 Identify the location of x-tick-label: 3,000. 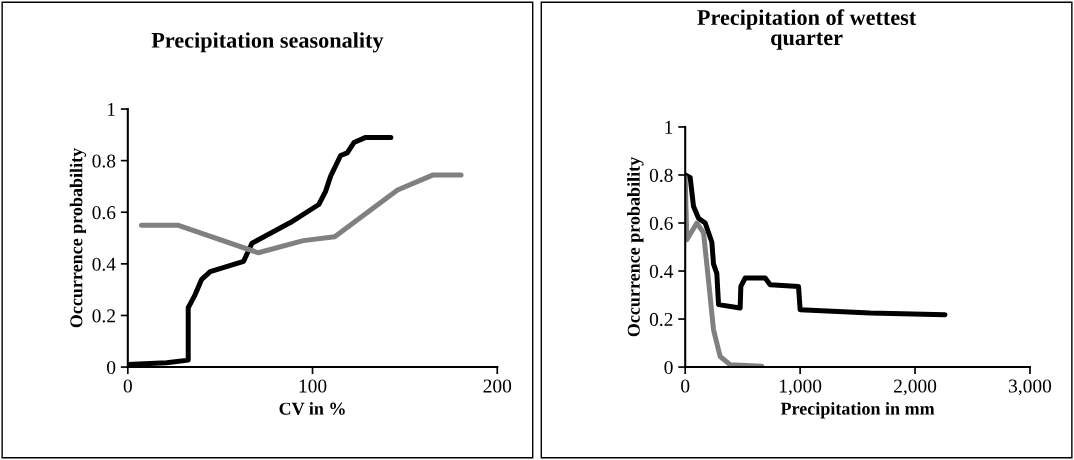
(1030, 387).